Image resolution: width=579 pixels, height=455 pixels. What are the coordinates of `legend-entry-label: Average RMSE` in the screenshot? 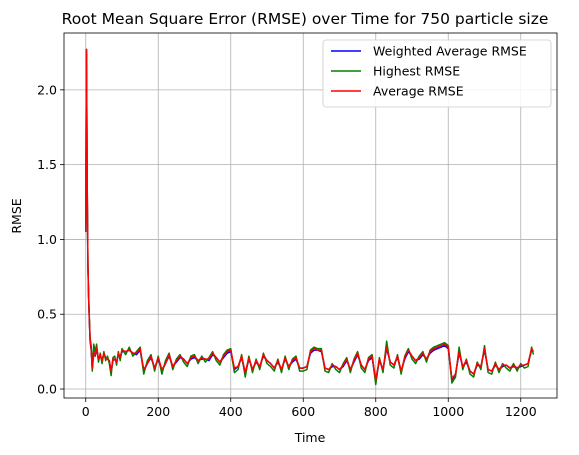 It's located at (418, 91).